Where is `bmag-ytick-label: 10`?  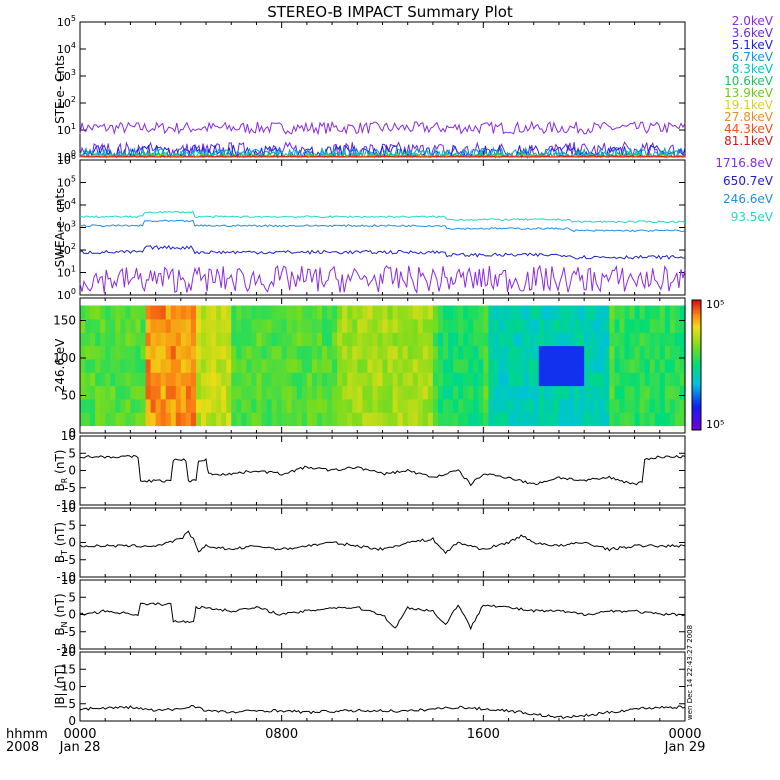
bmag-ytick-label: 10 is located at coordinates (68, 687).